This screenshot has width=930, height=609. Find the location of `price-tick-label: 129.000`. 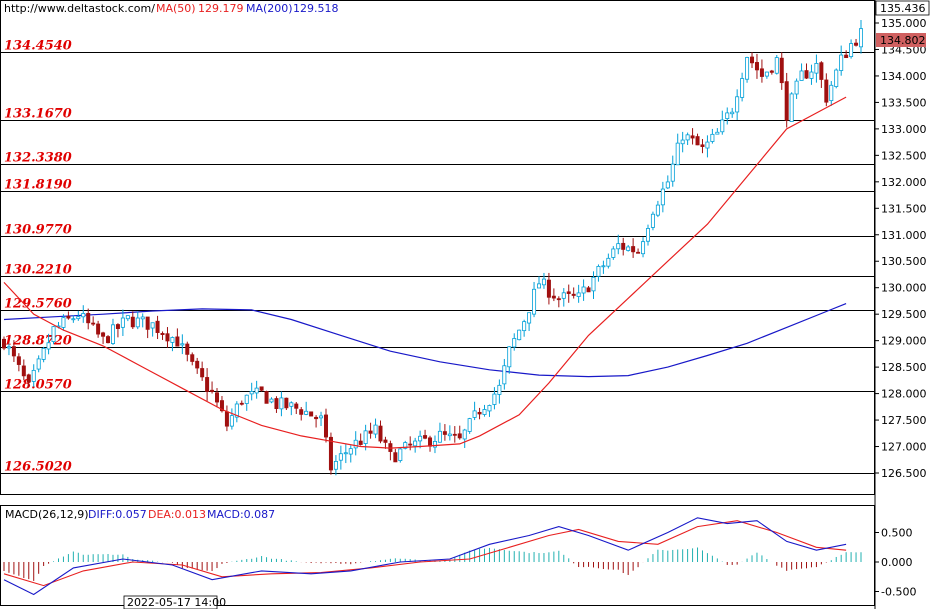

price-tick-label: 129.000 is located at coordinates (904, 341).